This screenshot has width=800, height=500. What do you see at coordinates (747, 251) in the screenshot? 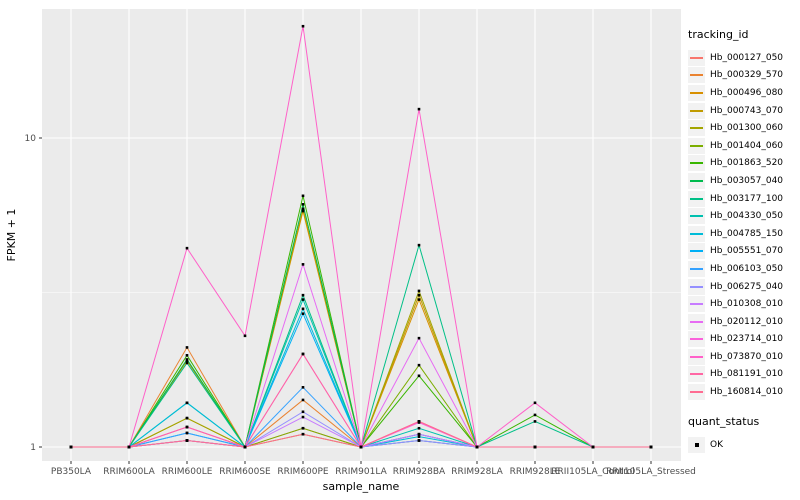
I see `legend-item-label: Hb_005551_070` at bounding box center [747, 251].